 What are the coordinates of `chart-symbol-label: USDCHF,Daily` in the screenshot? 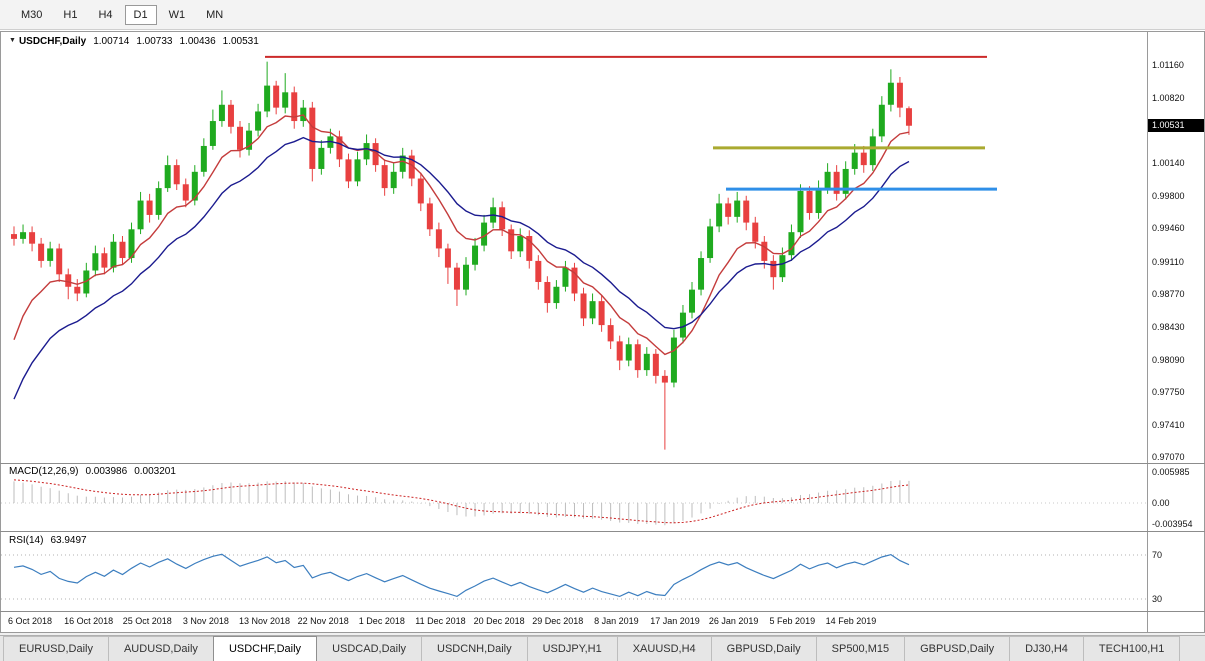 It's located at (52, 41).